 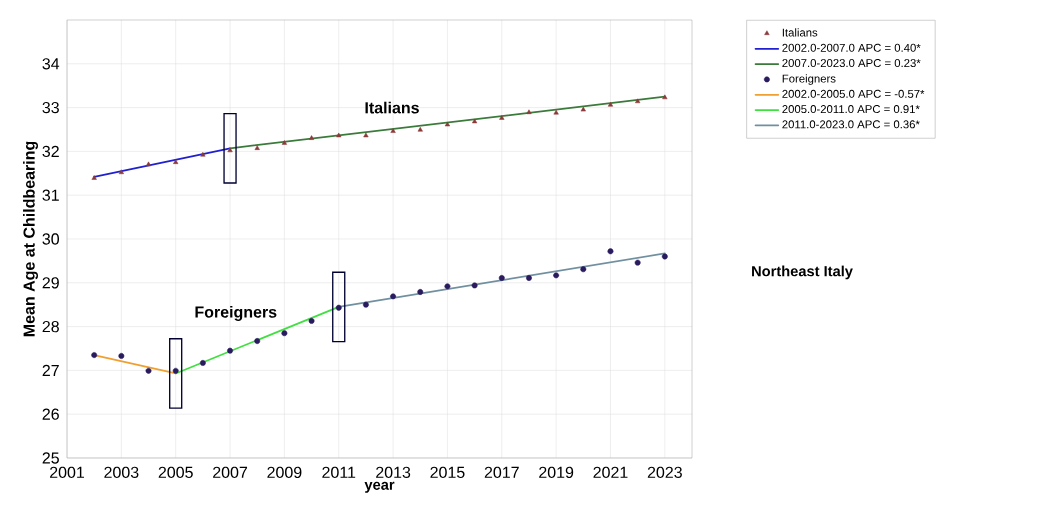 What do you see at coordinates (67, 472) in the screenshot?
I see `x-tick-label: 2001` at bounding box center [67, 472].